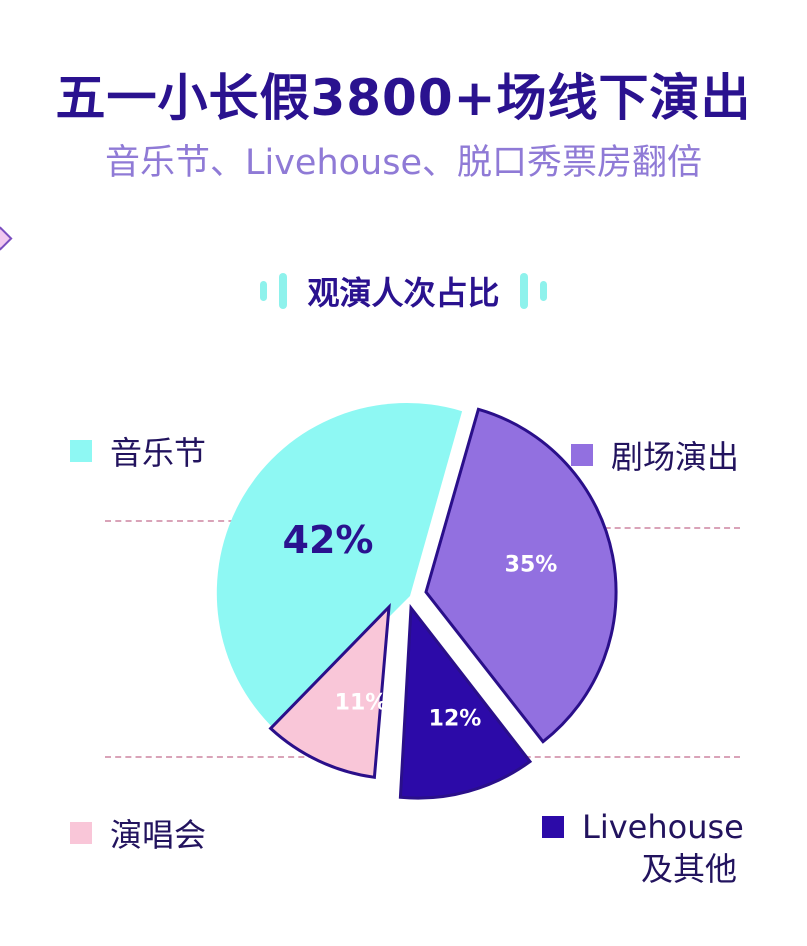  I want to click on legend-item-livehouse: Livehouse, so click(643, 827).